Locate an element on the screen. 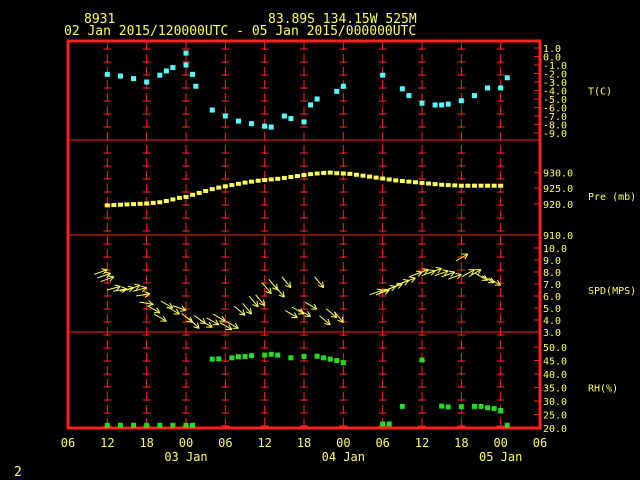 The height and width of the screenshot is (480, 640). y-tick-label: 50.0 is located at coordinates (555, 348).